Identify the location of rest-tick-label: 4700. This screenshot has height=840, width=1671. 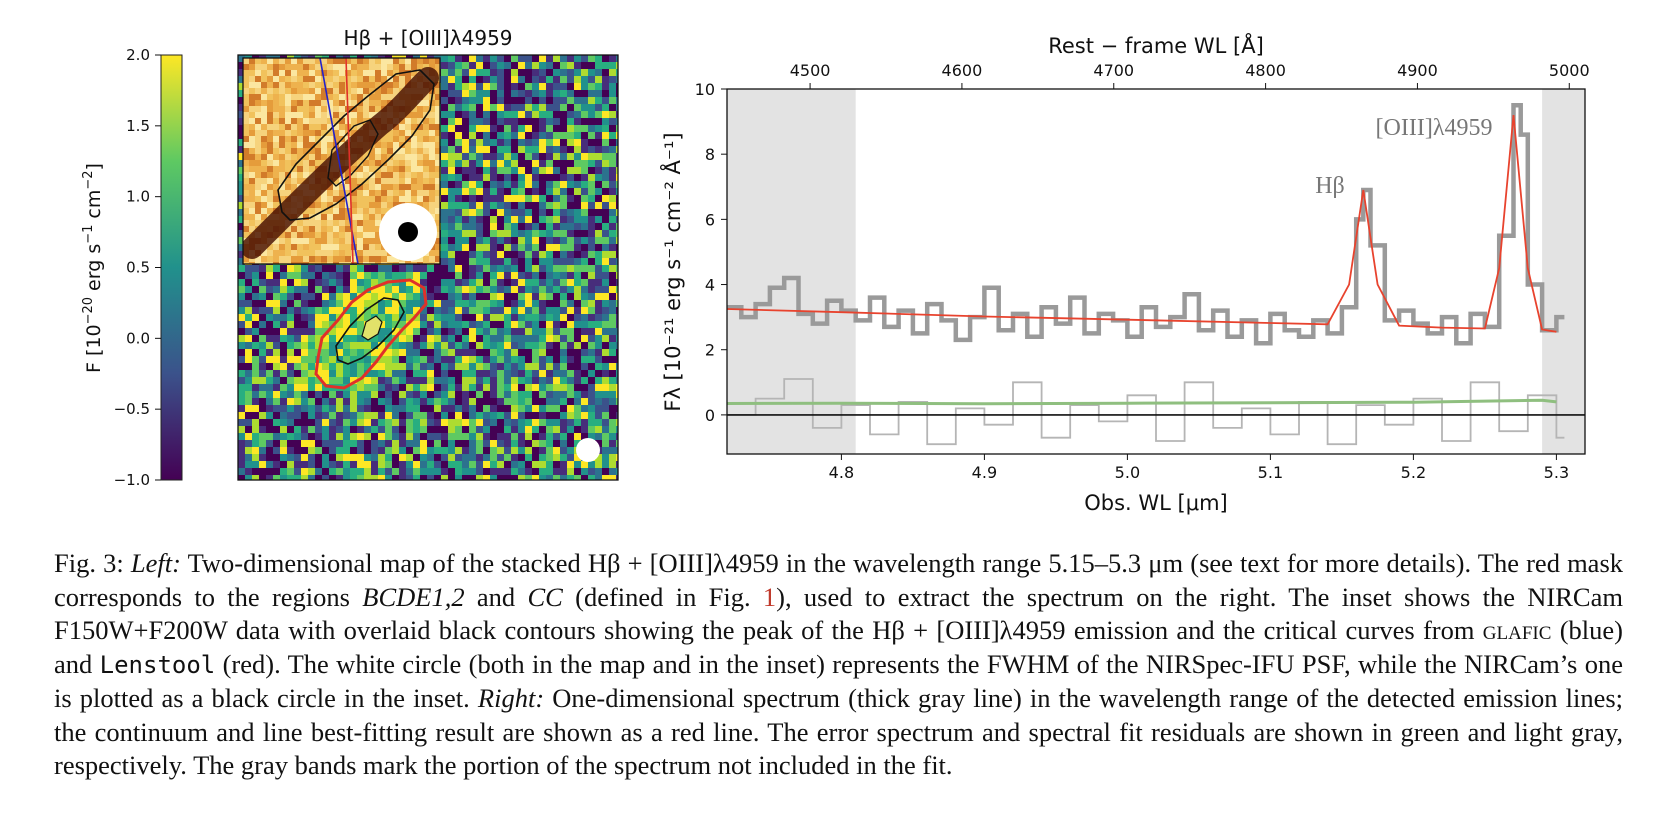
(1113, 70).